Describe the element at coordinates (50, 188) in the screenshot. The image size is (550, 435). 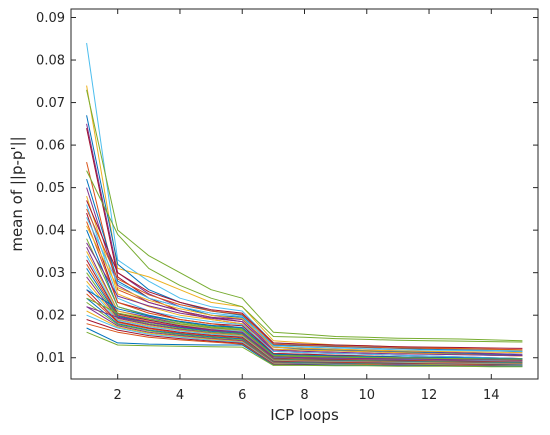
I see `y-tick-label-4: 0.05` at that location.